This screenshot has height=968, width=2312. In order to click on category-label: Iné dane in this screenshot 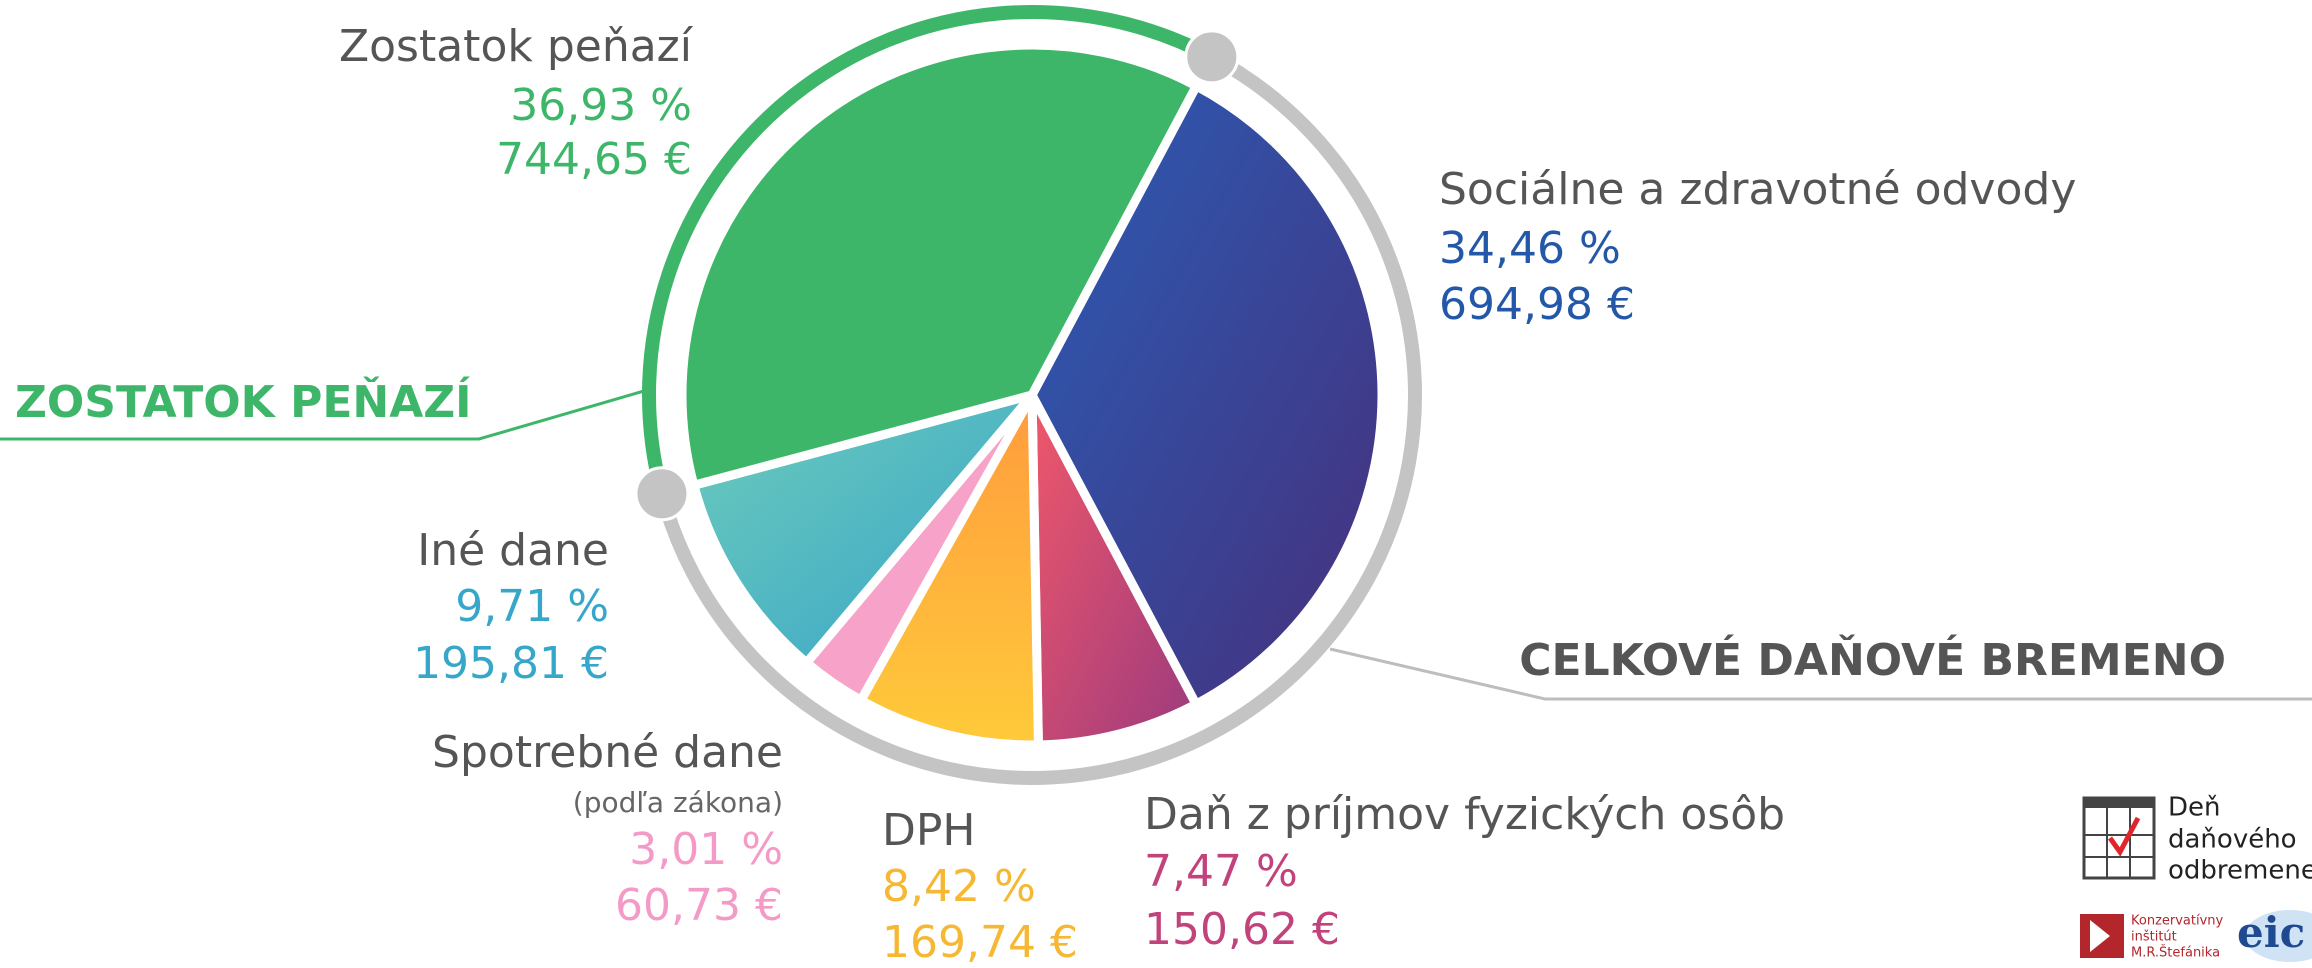, I will do `click(513, 550)`.